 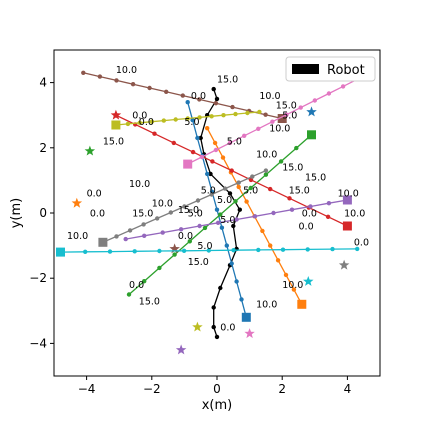 What do you see at coordinates (330, 69) in the screenshot?
I see `legend: Robot` at bounding box center [330, 69].